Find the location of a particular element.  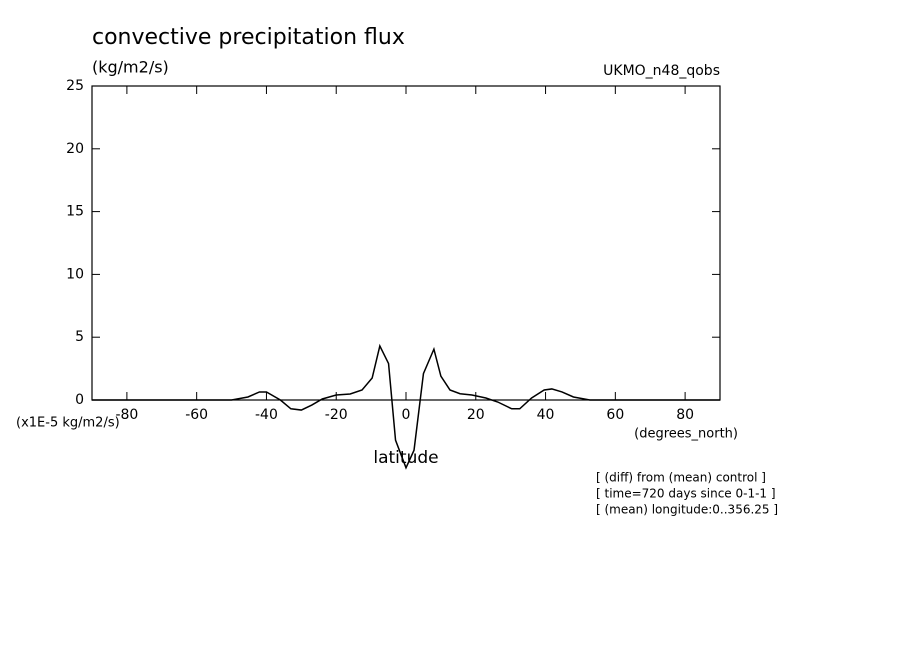

x-tick-label: -20 is located at coordinates (336, 415).